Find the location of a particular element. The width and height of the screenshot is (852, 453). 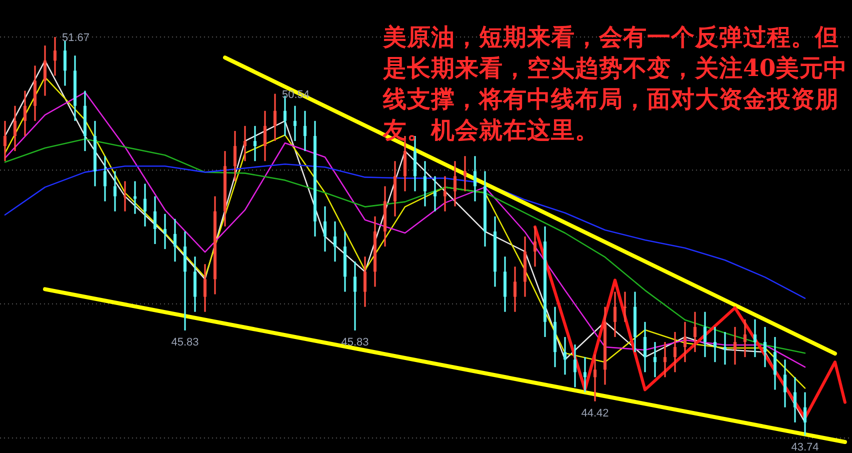

annotation: 43.74 is located at coordinates (805, 447).